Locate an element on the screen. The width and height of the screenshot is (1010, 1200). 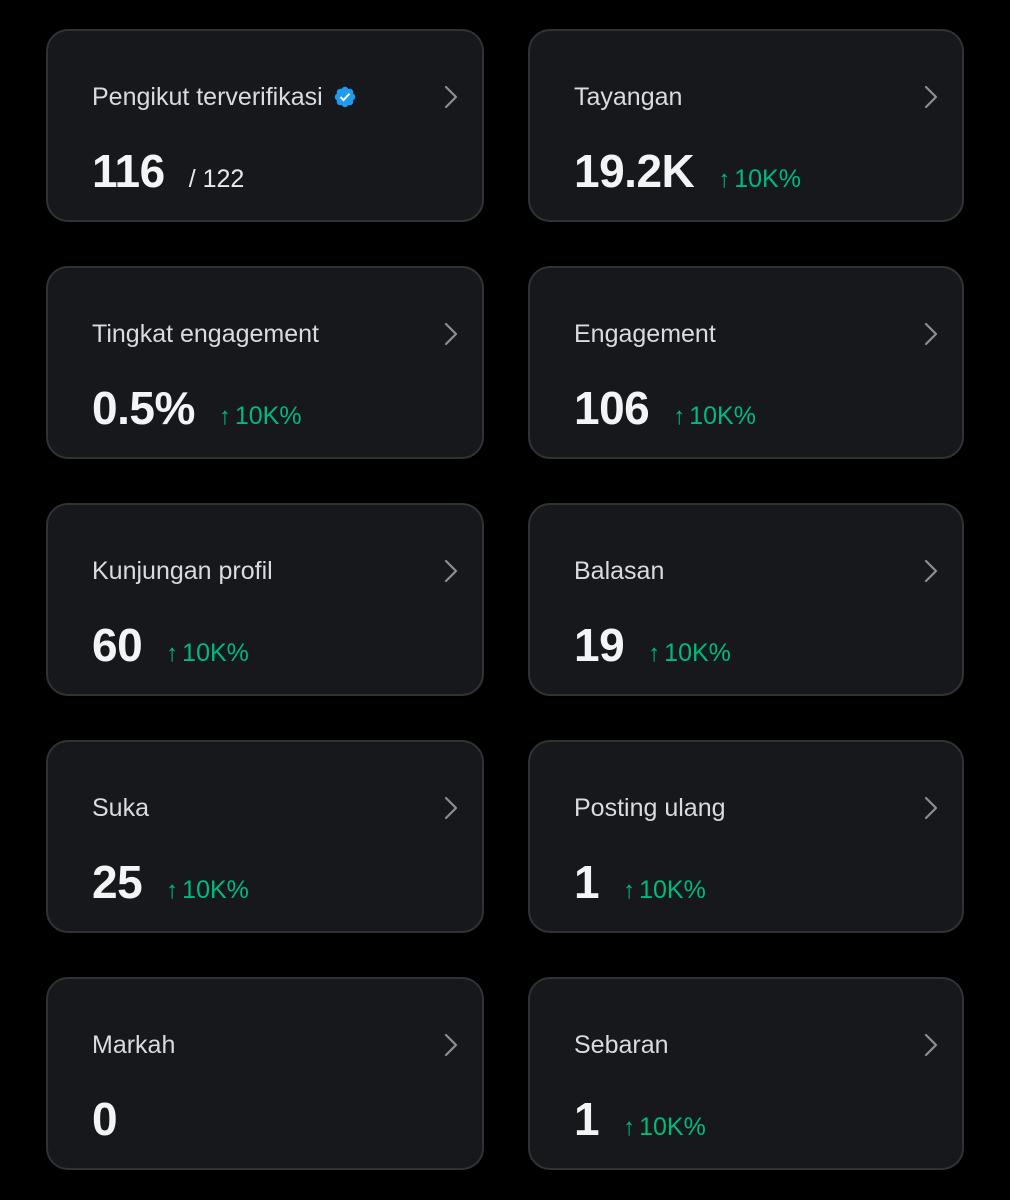
value-row: 19 ↑ 10K% is located at coordinates (652, 645).